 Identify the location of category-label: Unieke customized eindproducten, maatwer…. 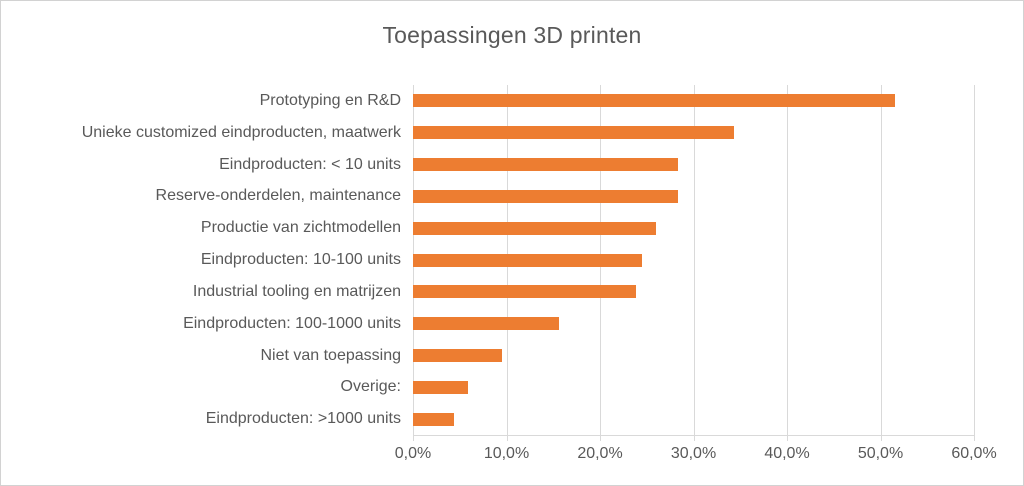
(241, 132).